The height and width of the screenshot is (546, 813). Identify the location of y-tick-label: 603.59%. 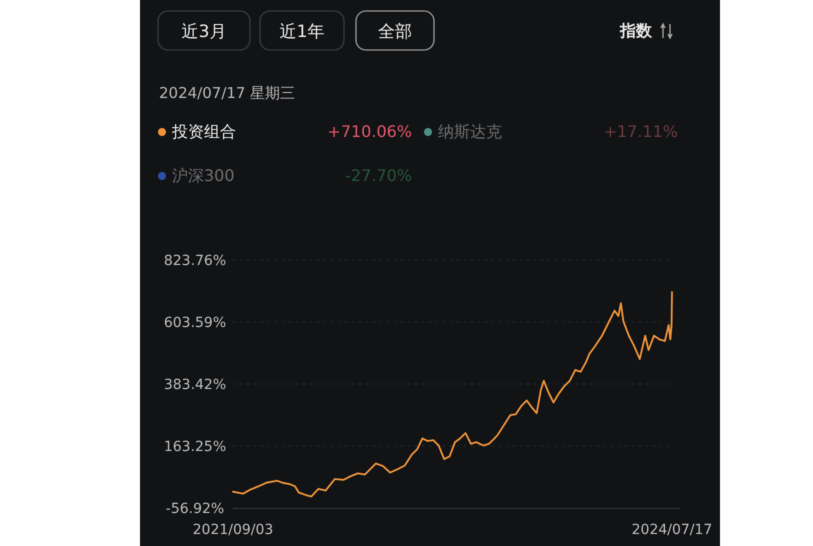
(195, 323).